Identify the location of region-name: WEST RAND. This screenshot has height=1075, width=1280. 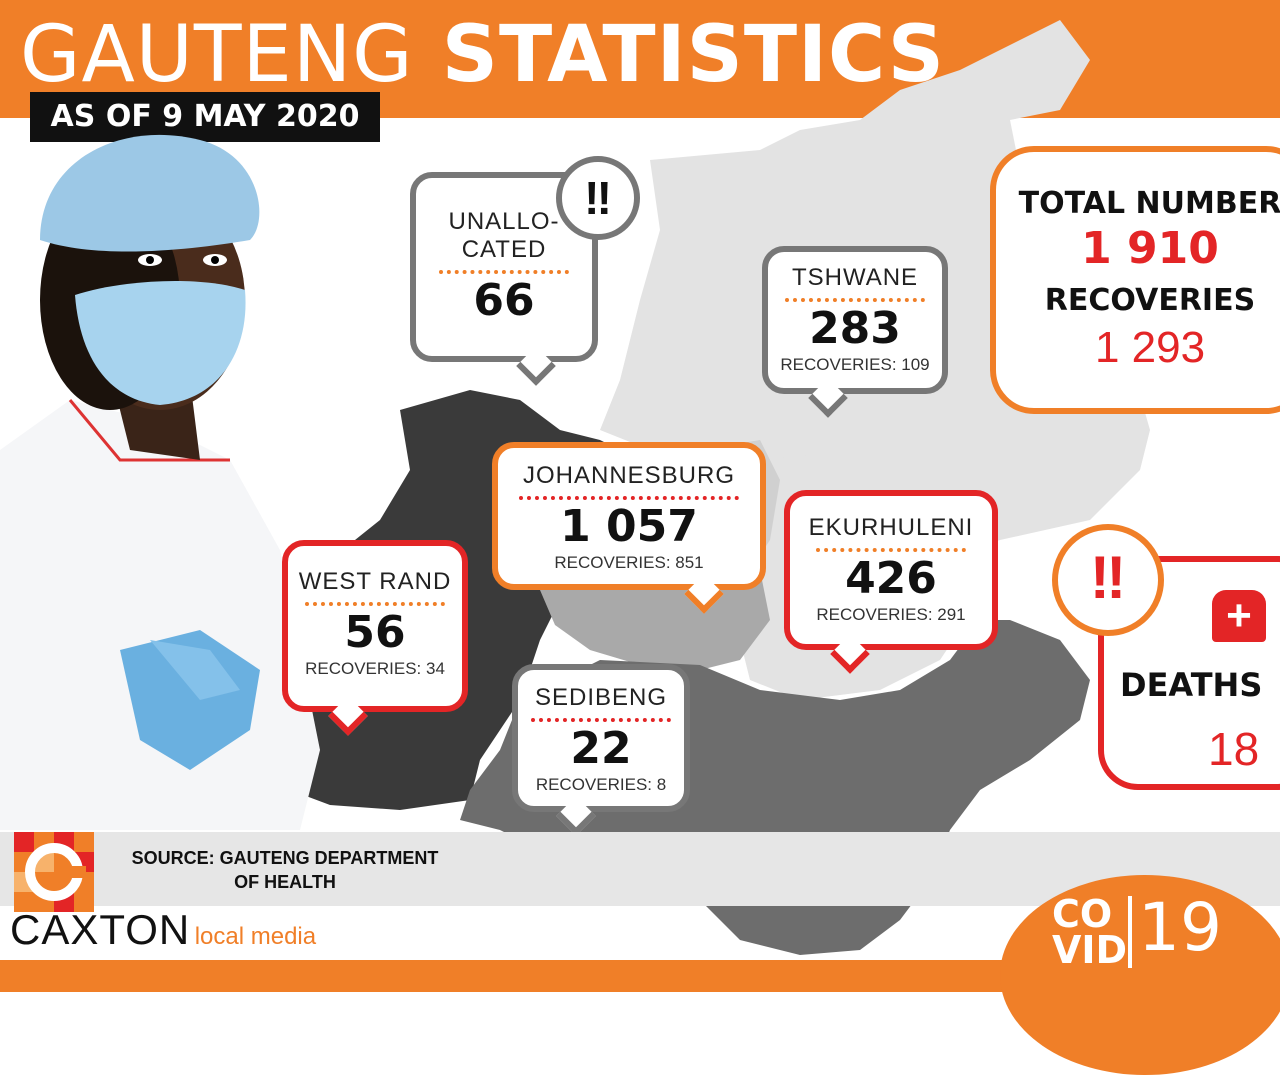
(375, 581).